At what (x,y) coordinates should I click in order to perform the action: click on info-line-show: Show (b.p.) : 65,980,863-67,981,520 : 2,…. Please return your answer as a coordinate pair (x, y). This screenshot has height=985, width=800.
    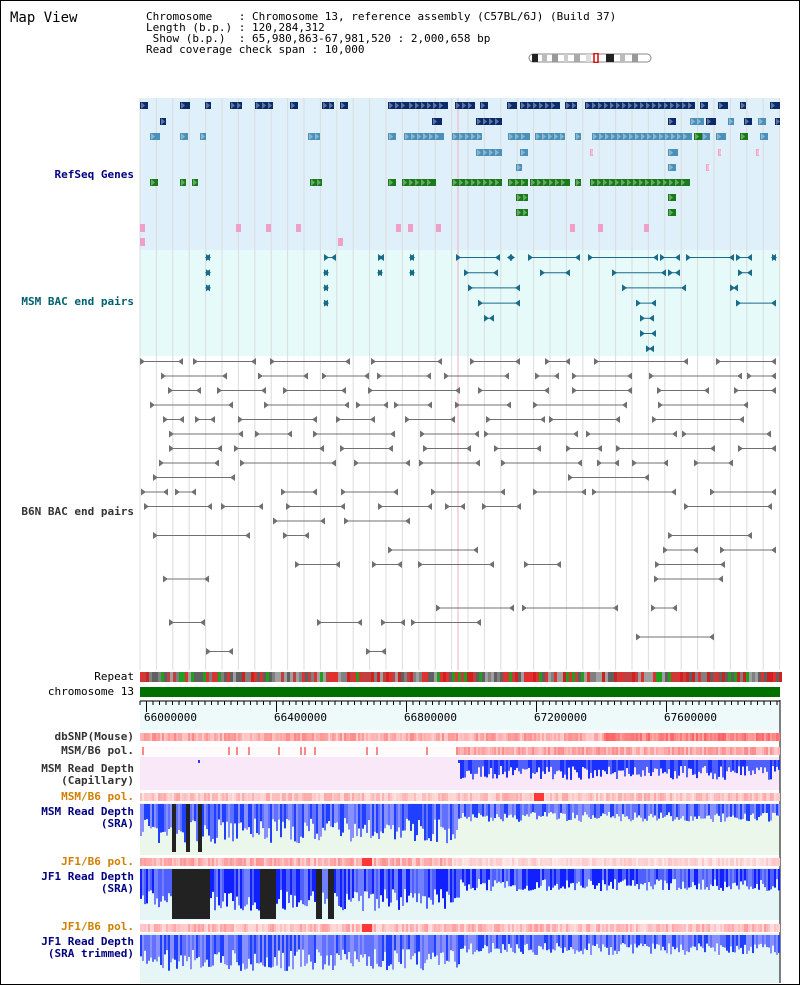
    Looking at the image, I should click on (318, 38).